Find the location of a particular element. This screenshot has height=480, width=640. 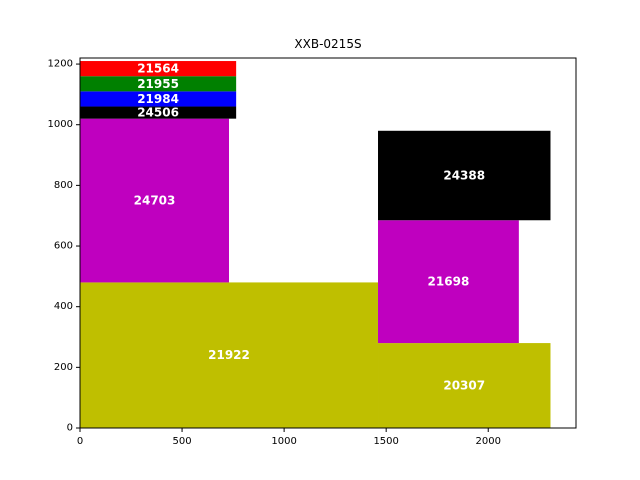

chart-title: XXB-0215S is located at coordinates (327, 44).